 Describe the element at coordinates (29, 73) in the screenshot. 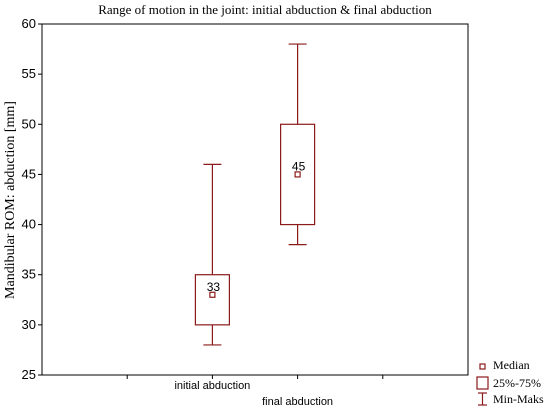

I see `y-tick-label: 55` at that location.